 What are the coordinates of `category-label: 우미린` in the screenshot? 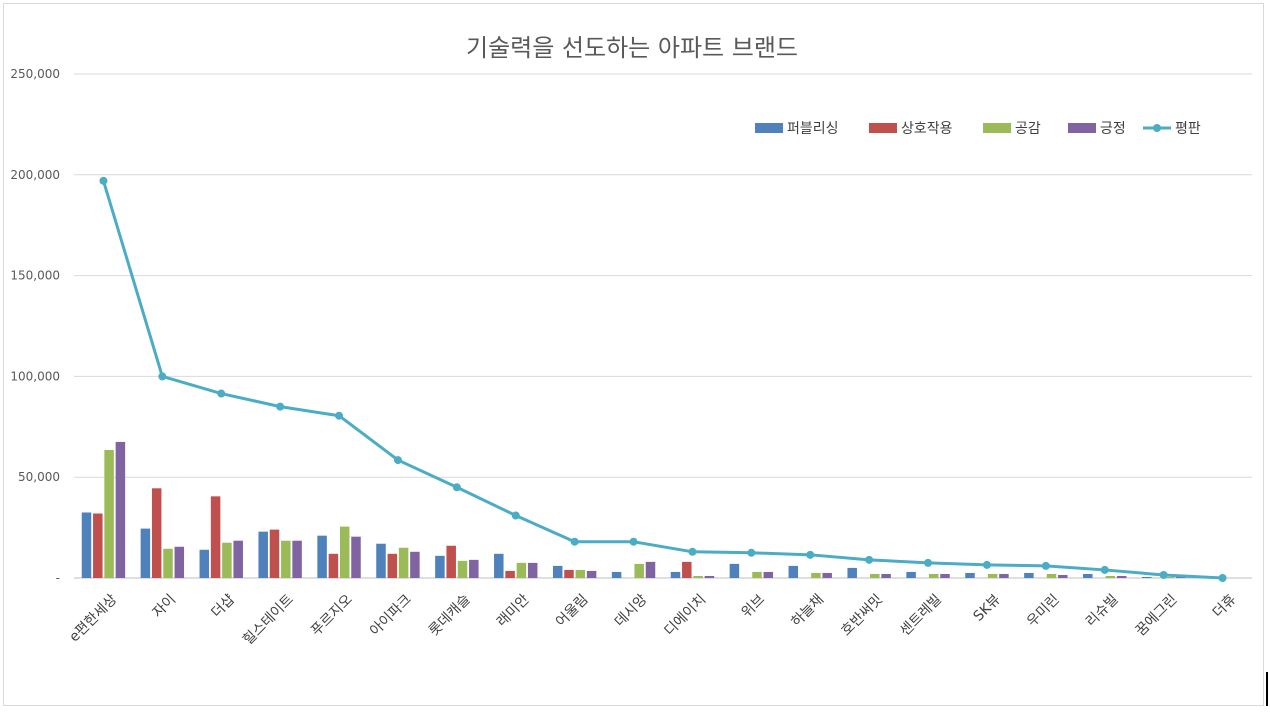 It's located at (1043, 611).